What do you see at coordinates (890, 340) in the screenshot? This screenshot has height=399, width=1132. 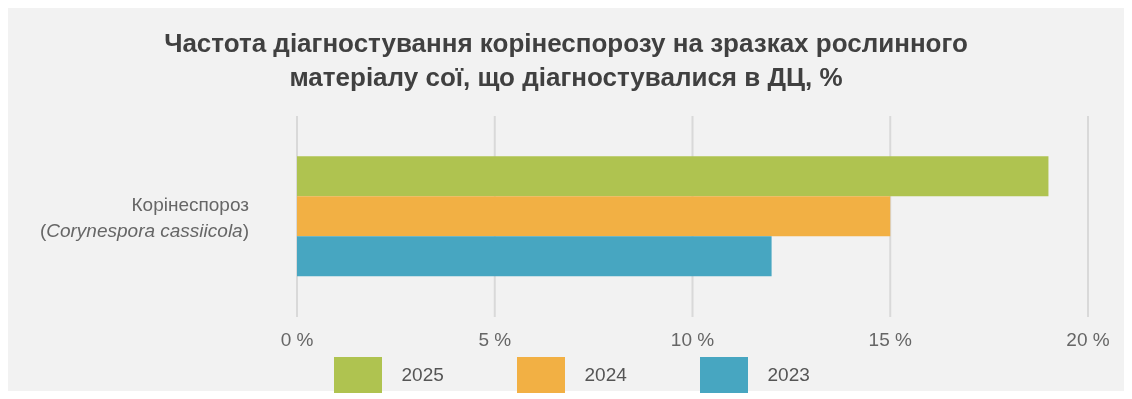 I see `x-tick-label: 15 %` at bounding box center [890, 340].